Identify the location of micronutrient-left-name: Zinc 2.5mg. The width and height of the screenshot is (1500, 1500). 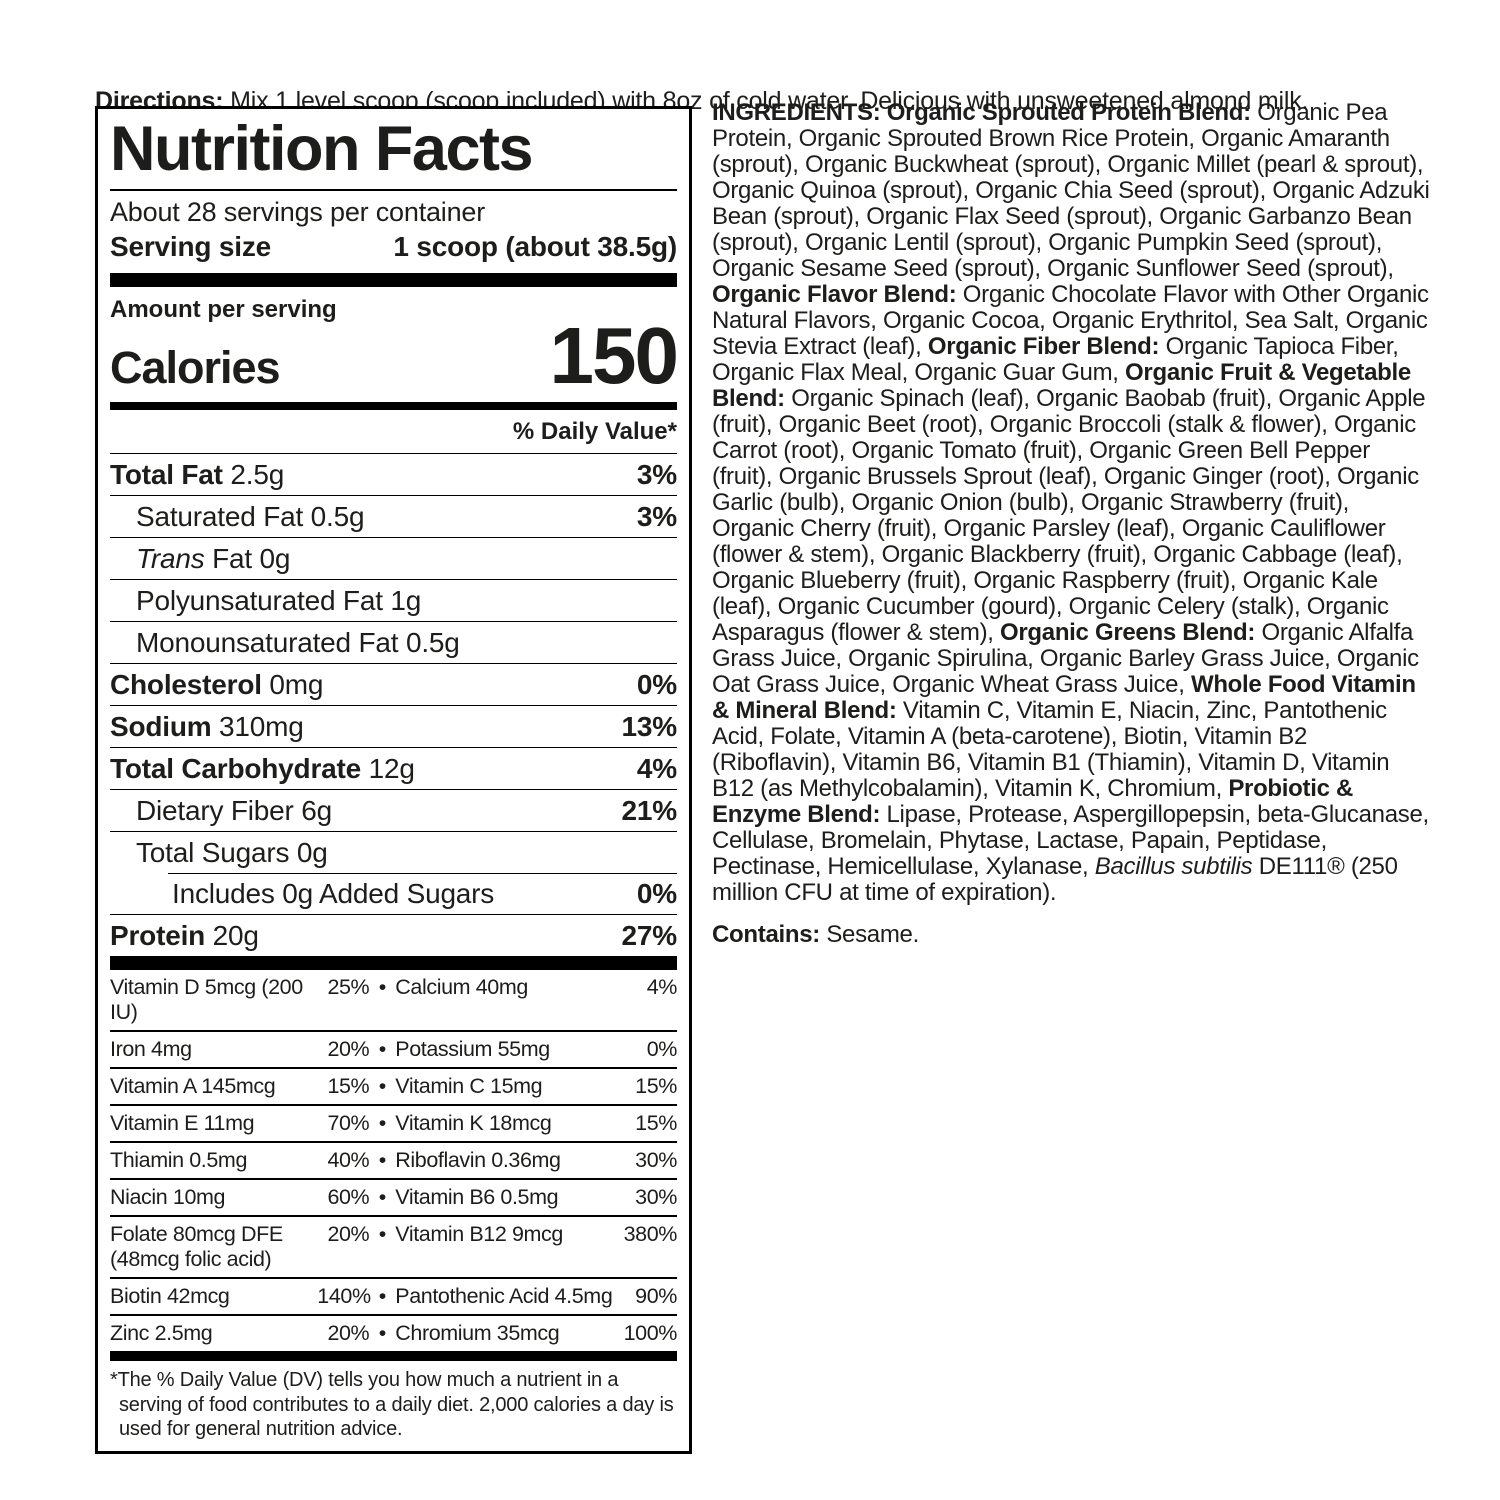
(161, 1333).